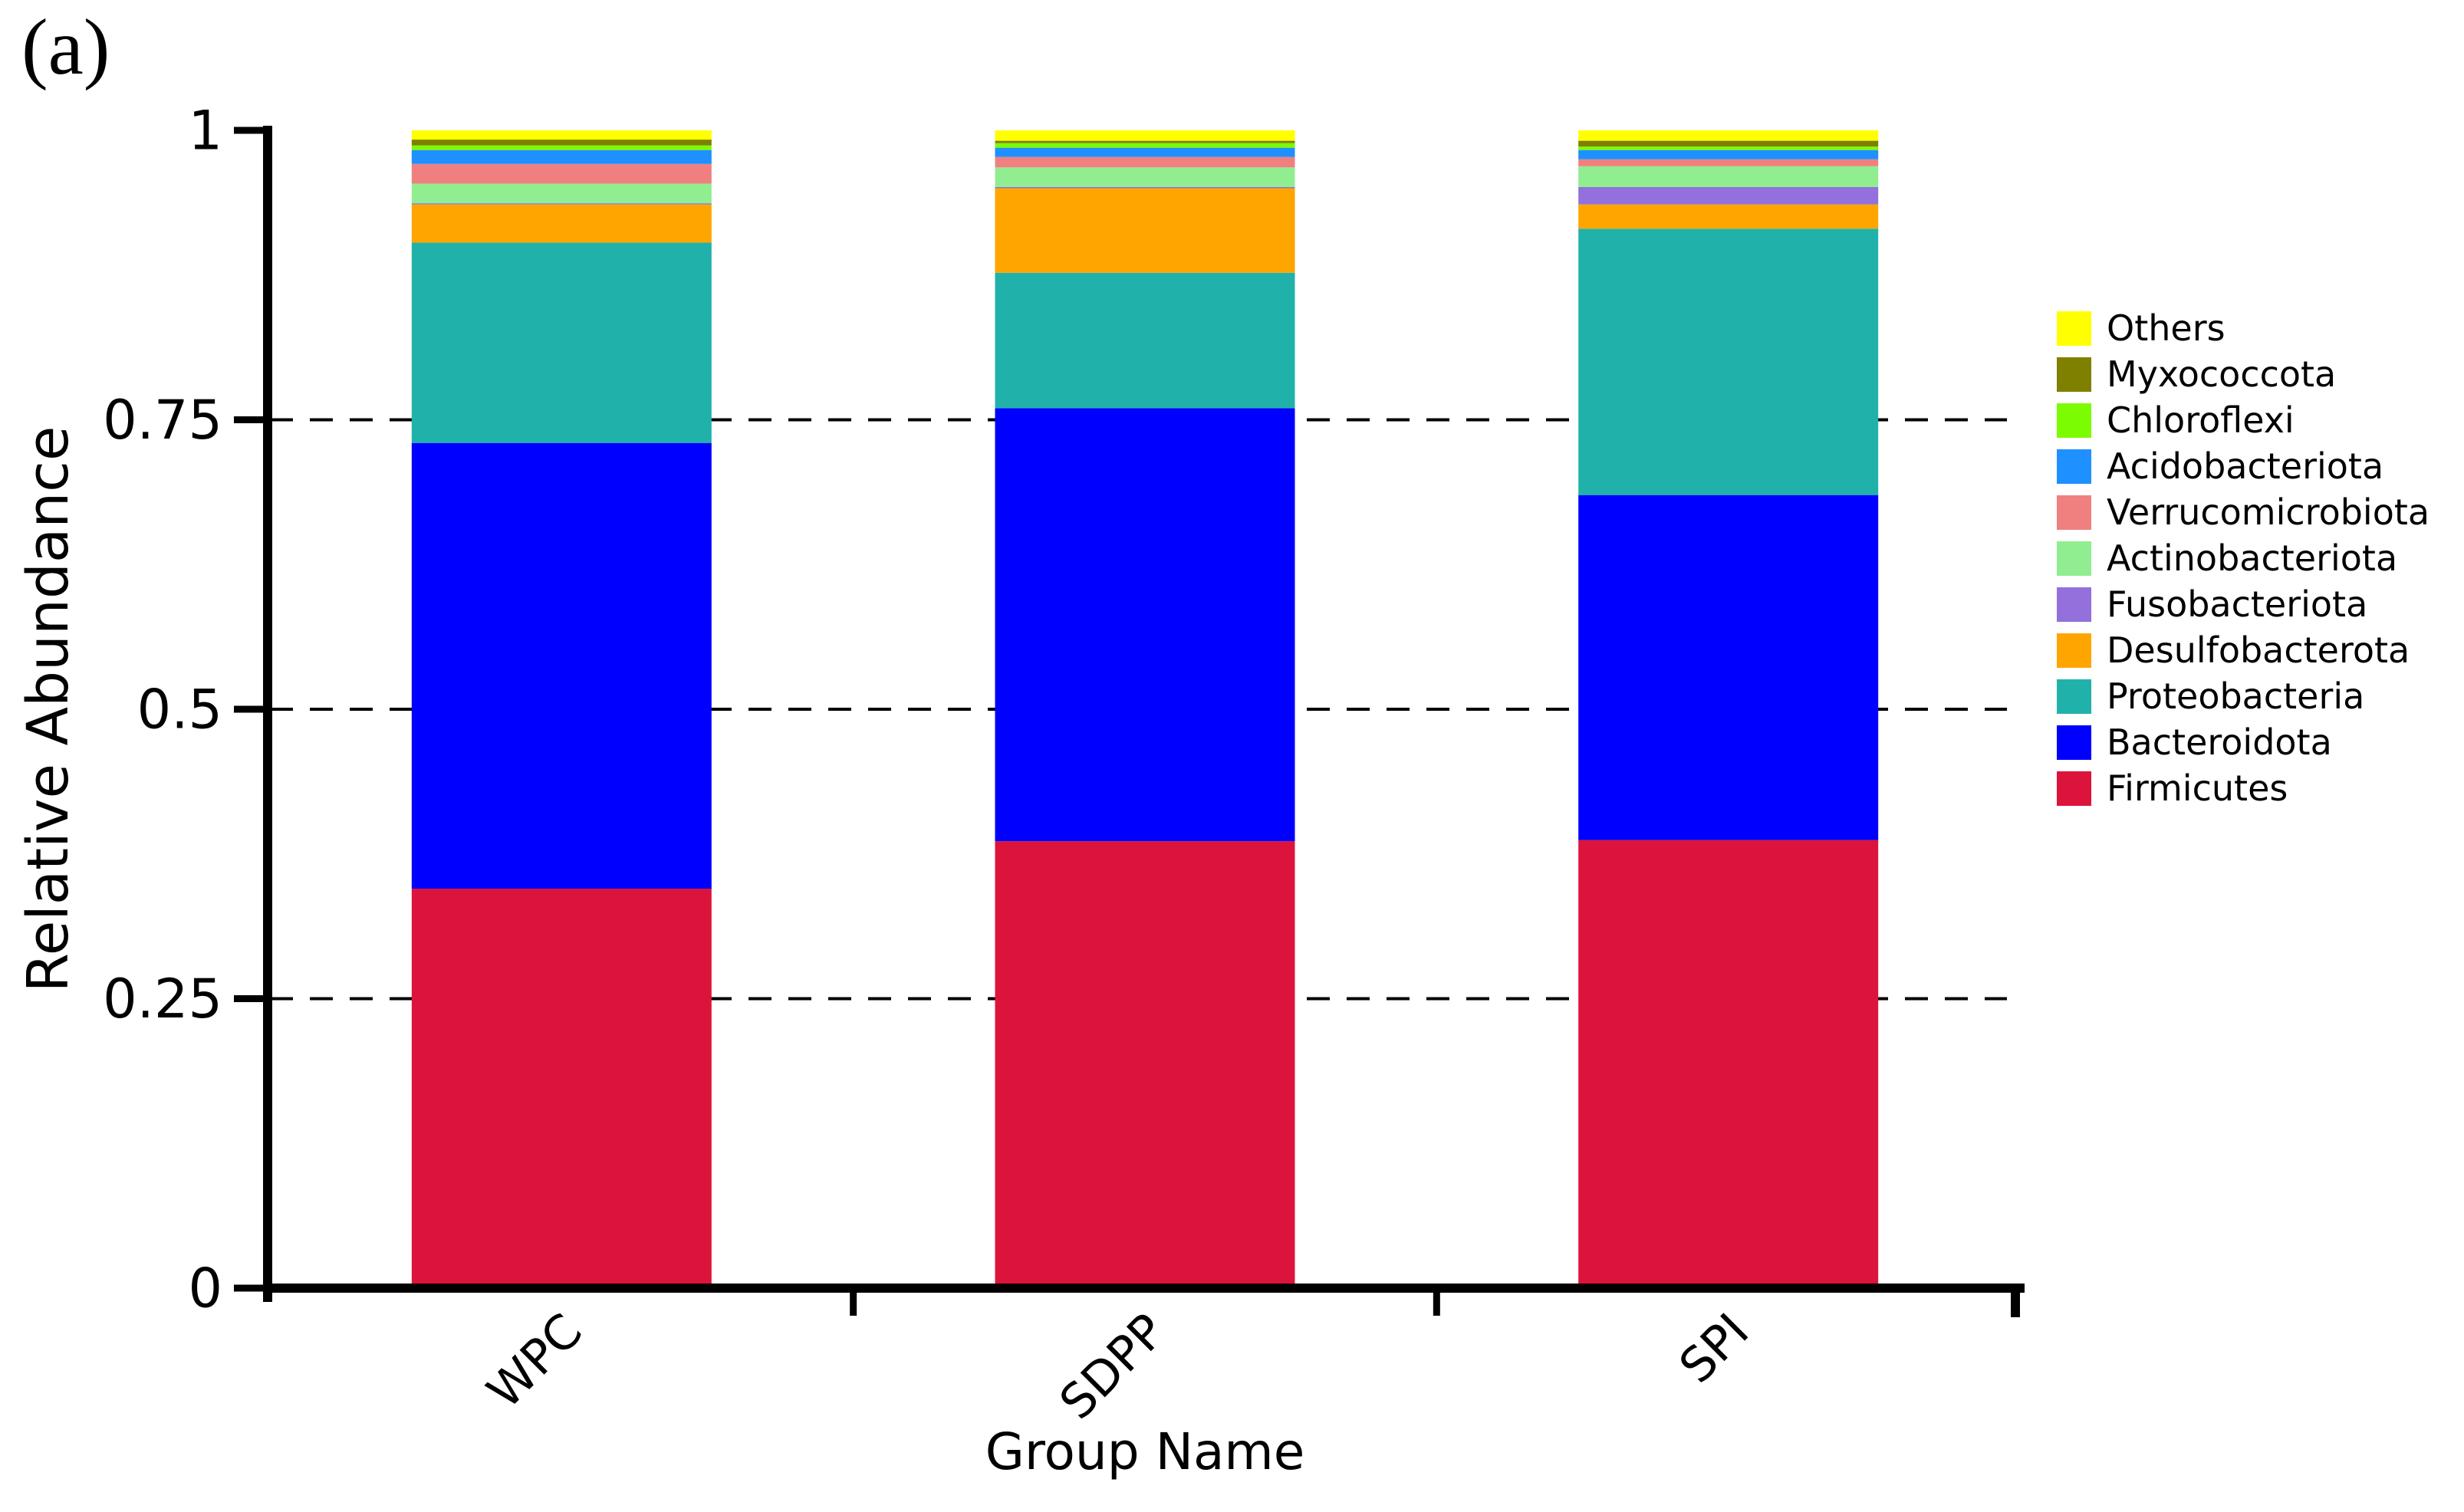 The height and width of the screenshot is (1512, 2464). I want to click on legend-label-Firmicutes: Firmicutes, so click(2197, 788).